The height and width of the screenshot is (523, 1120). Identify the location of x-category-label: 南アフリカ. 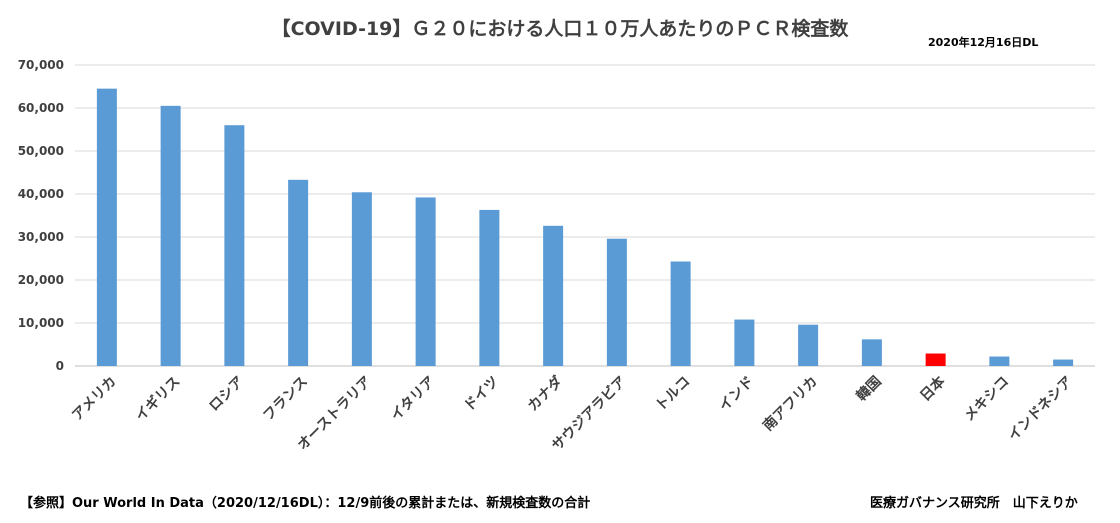
(790, 404).